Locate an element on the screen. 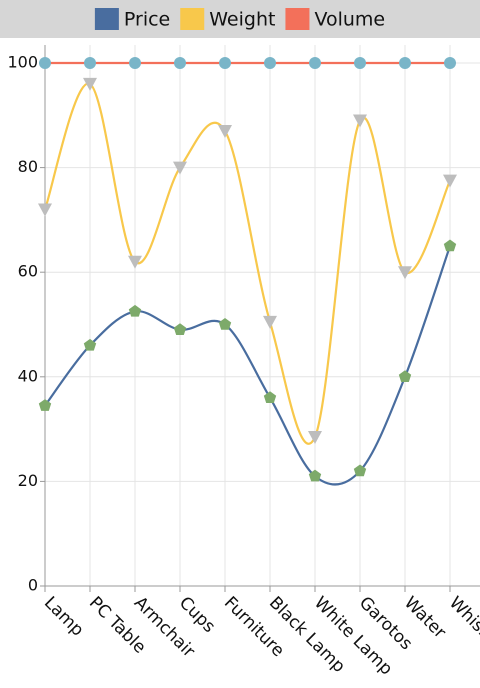 The width and height of the screenshot is (480, 688). legend-bar is located at coordinates (240, 19).